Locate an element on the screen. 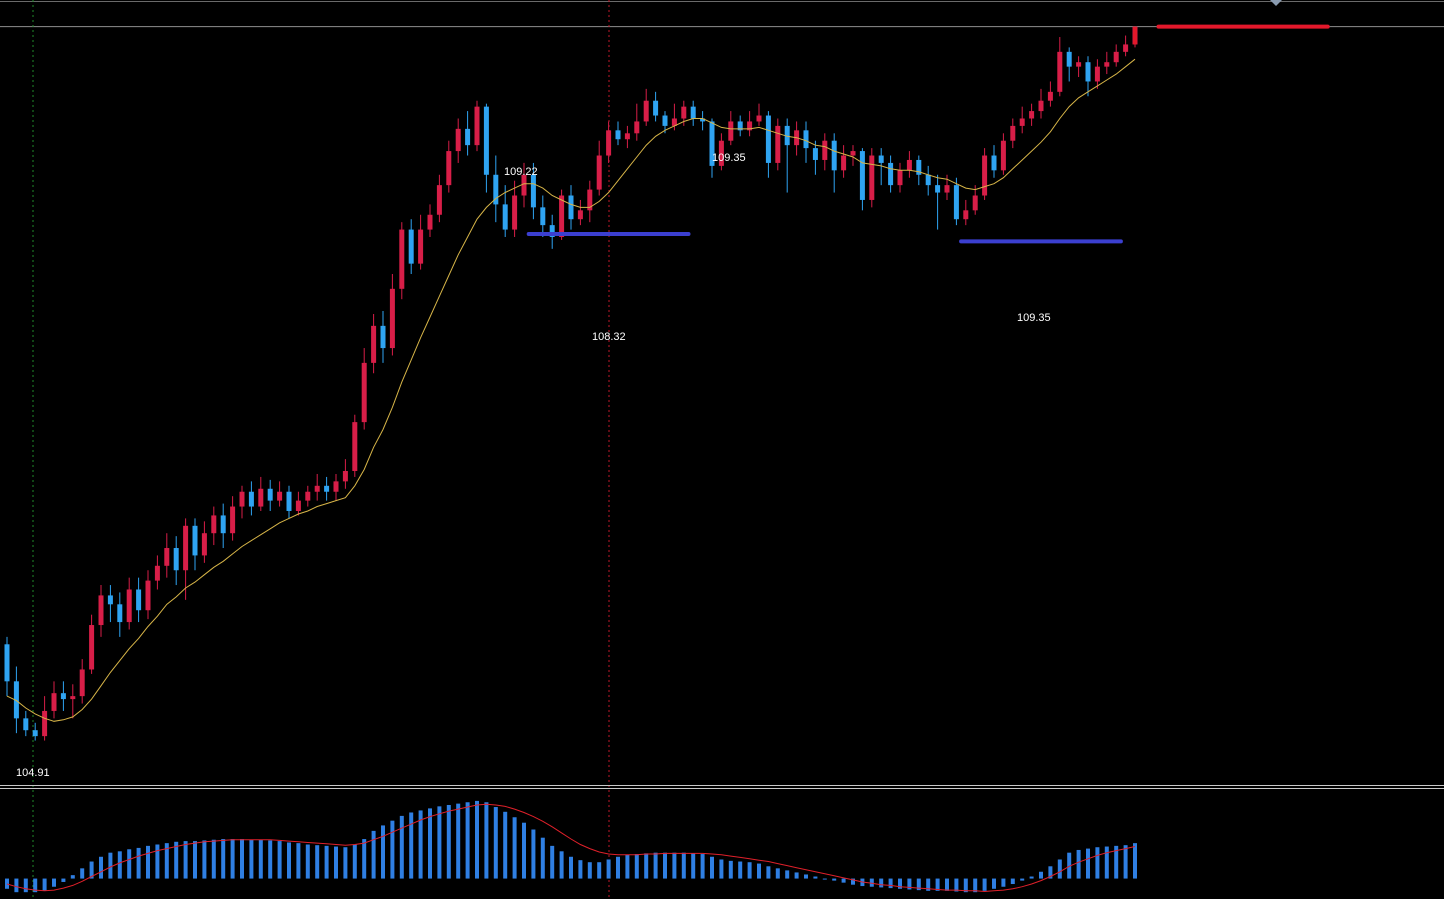  label-low-start: 104.91 is located at coordinates (33, 773).